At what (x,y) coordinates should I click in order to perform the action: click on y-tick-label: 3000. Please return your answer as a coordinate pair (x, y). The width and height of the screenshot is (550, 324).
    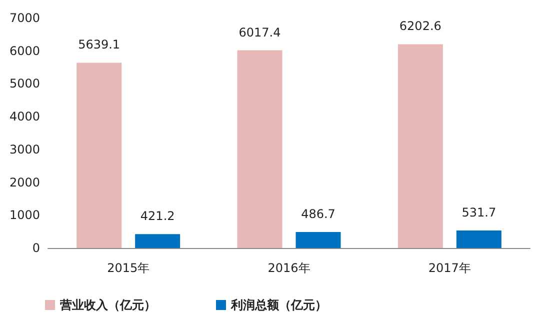
    Looking at the image, I should click on (24, 149).